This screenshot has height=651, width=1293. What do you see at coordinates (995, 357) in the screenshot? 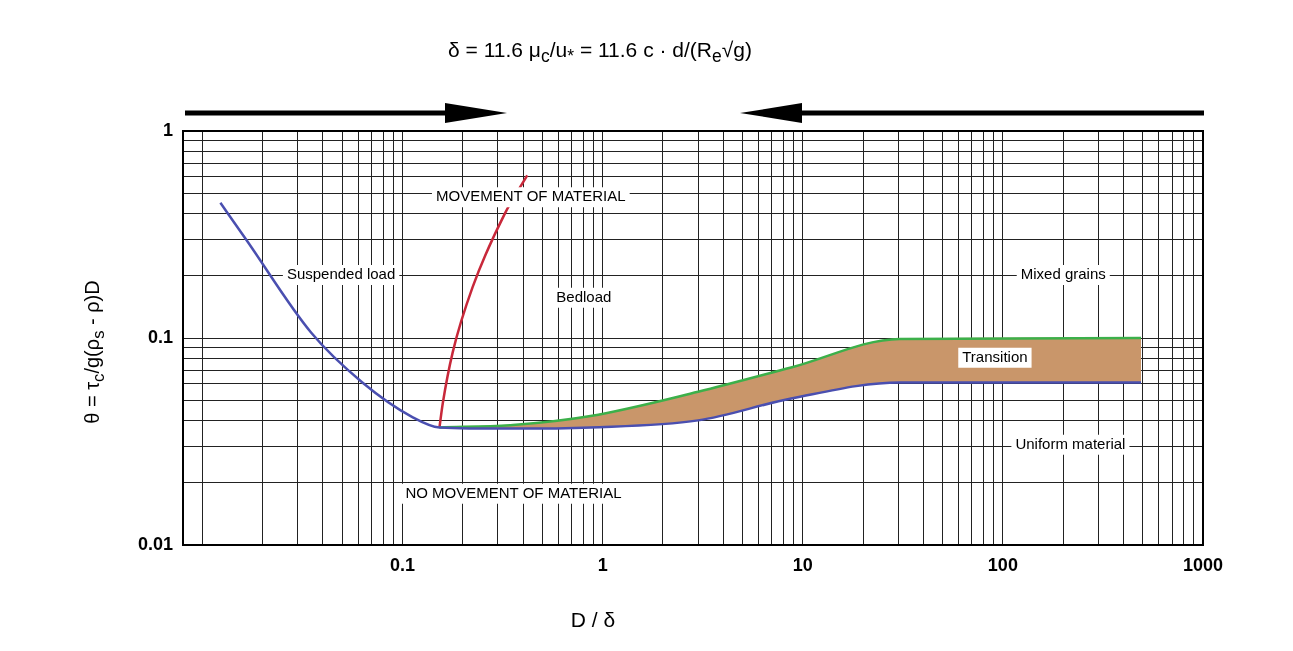
I see `annotation: Transition` at bounding box center [995, 357].